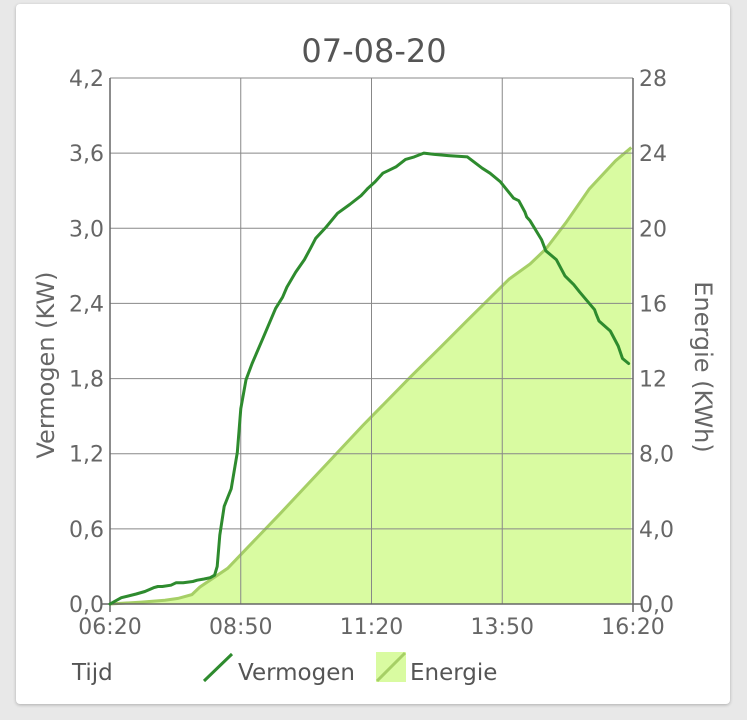 This screenshot has height=720, width=747. Describe the element at coordinates (109, 627) in the screenshot. I see `x-tick-label: 06:20` at that location.